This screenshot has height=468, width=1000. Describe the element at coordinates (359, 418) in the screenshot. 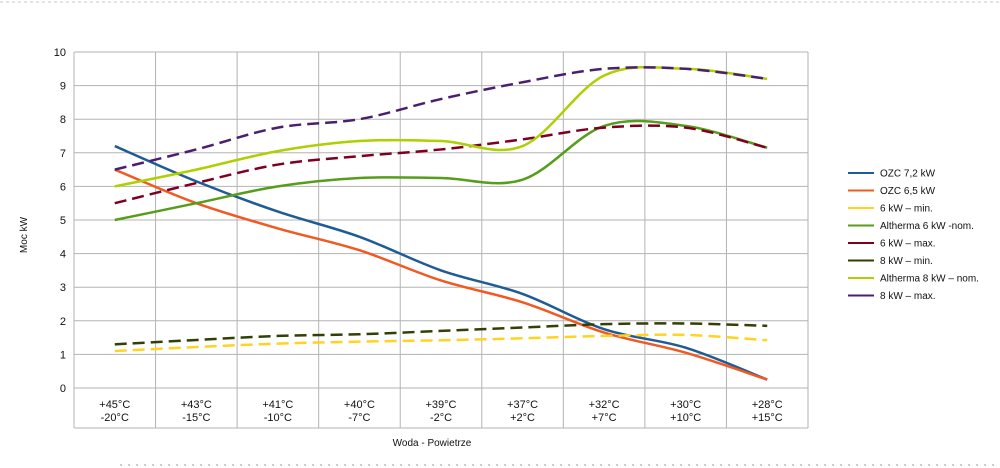

I see `x-tick-label: -7°C` at that location.